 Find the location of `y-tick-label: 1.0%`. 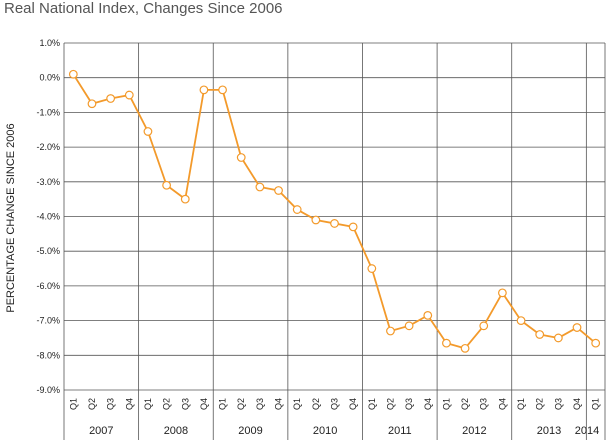

y-tick-label: 1.0% is located at coordinates (49, 43).